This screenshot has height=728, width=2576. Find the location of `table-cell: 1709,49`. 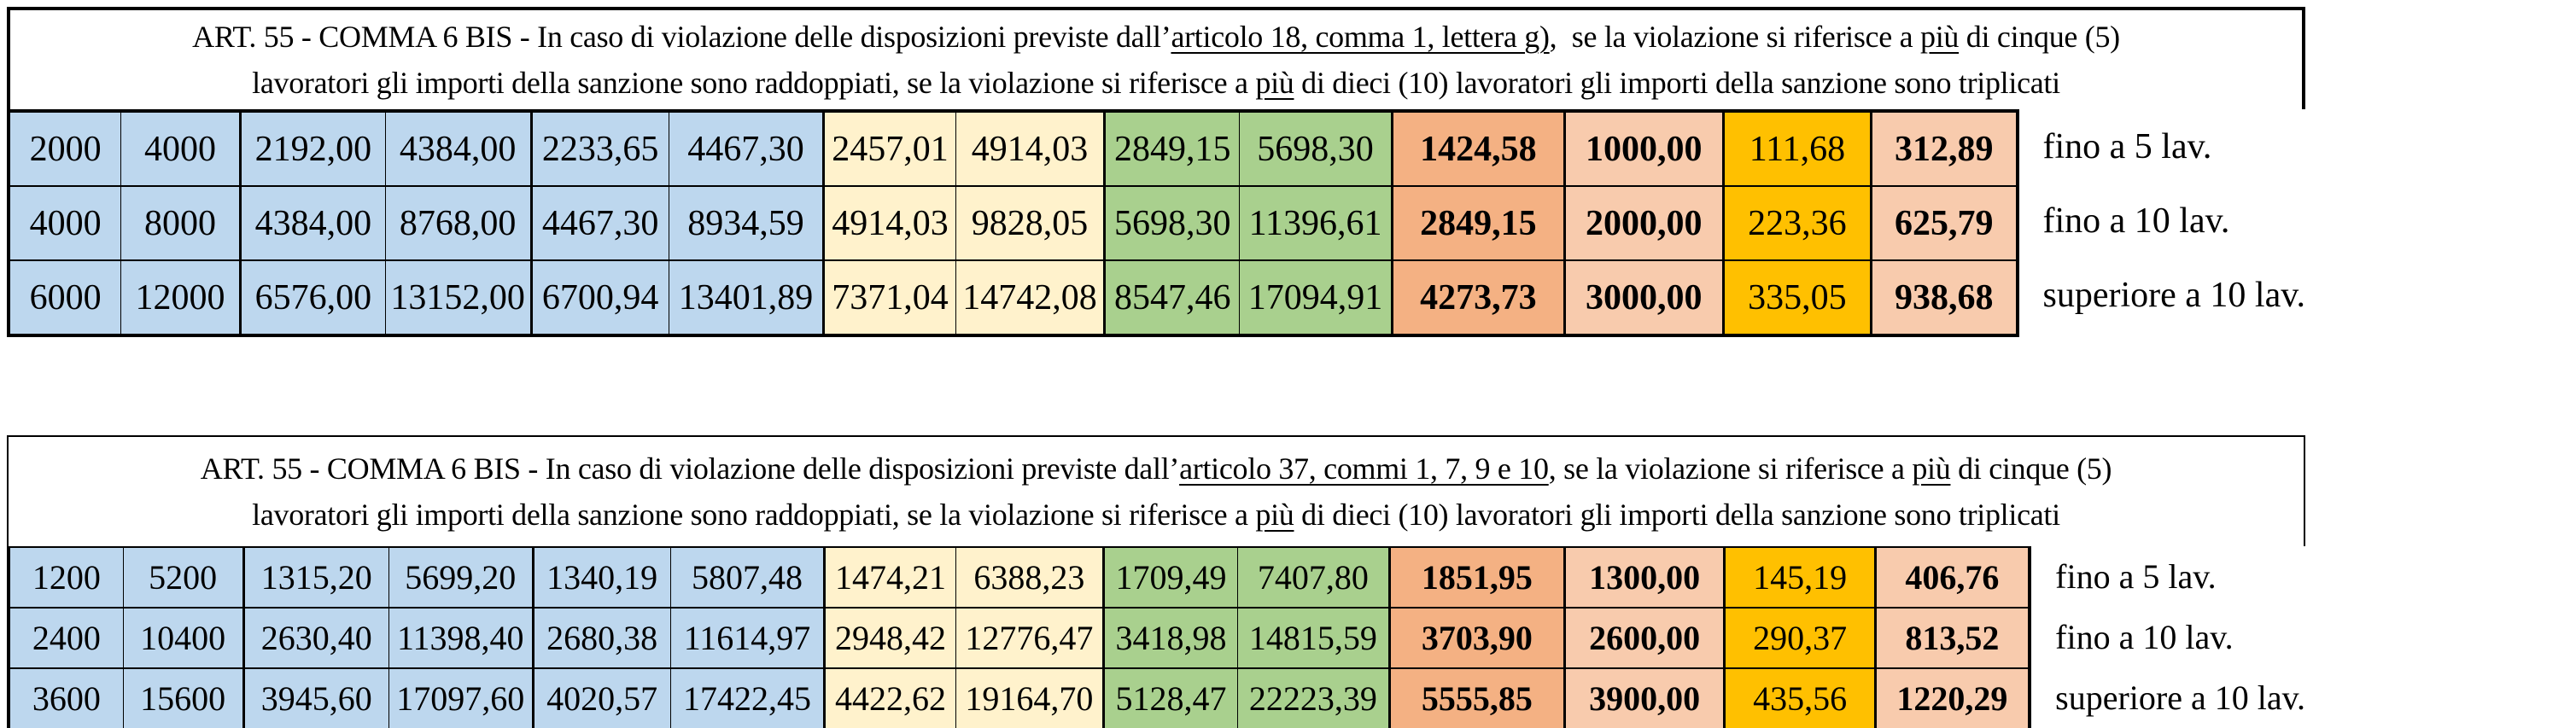

table-cell: 1709,49 is located at coordinates (1171, 578).